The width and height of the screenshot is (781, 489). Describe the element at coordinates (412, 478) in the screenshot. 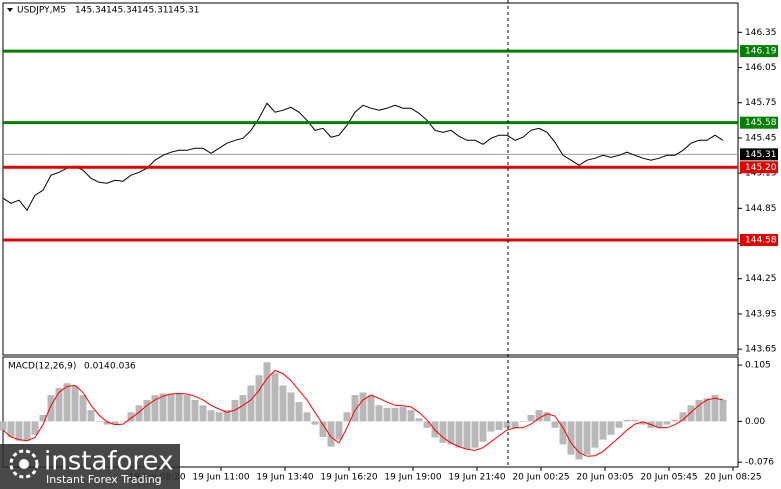

I see `x-tick-label: 19 Jun 19:00` at that location.